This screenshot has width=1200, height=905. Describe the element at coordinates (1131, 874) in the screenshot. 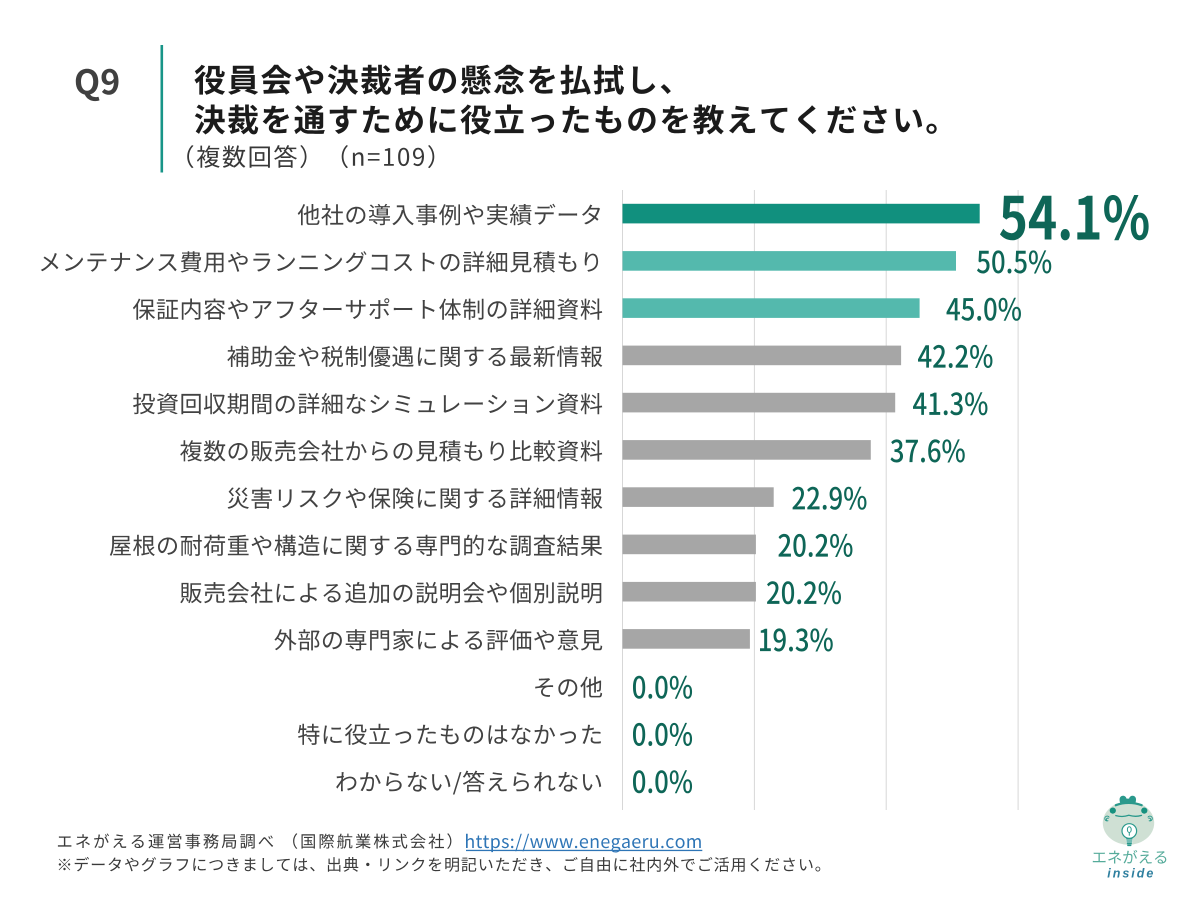

I see `svg-text: inside` at that location.